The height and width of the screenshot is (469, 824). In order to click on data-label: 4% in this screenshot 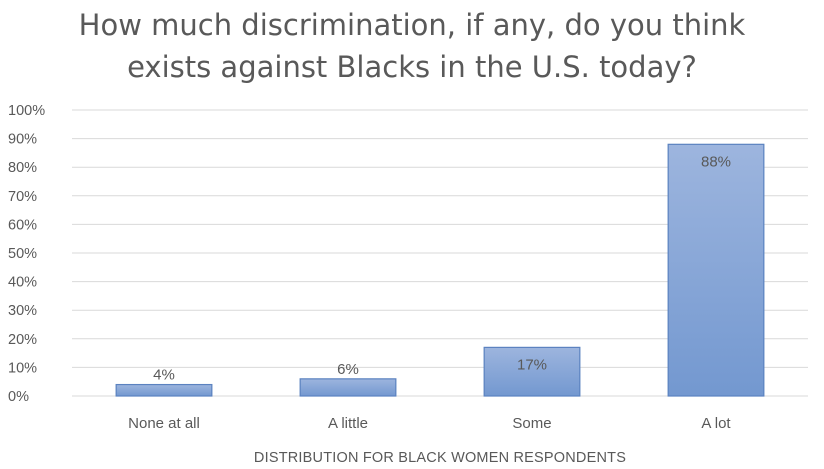, I will do `click(164, 375)`.